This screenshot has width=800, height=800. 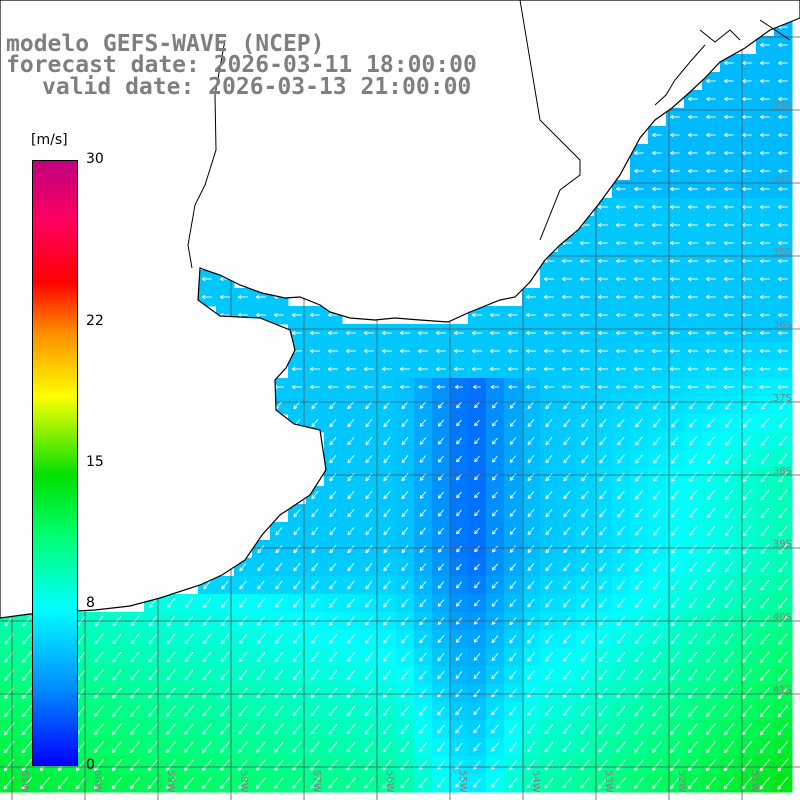 What do you see at coordinates (782, 471) in the screenshot?
I see `lat-label: 38S` at bounding box center [782, 471].